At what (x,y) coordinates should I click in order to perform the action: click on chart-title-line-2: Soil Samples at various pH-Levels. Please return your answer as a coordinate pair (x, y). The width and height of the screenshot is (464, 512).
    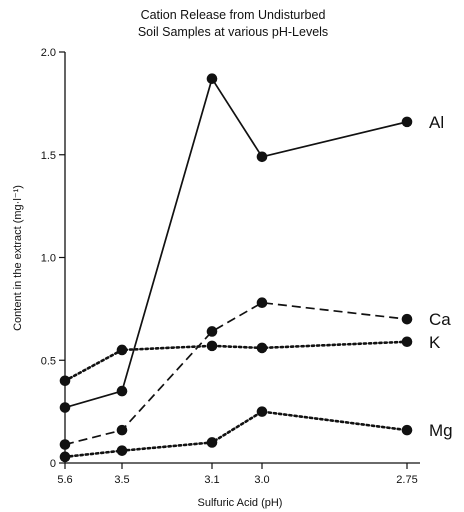
    Looking at the image, I should click on (233, 32).